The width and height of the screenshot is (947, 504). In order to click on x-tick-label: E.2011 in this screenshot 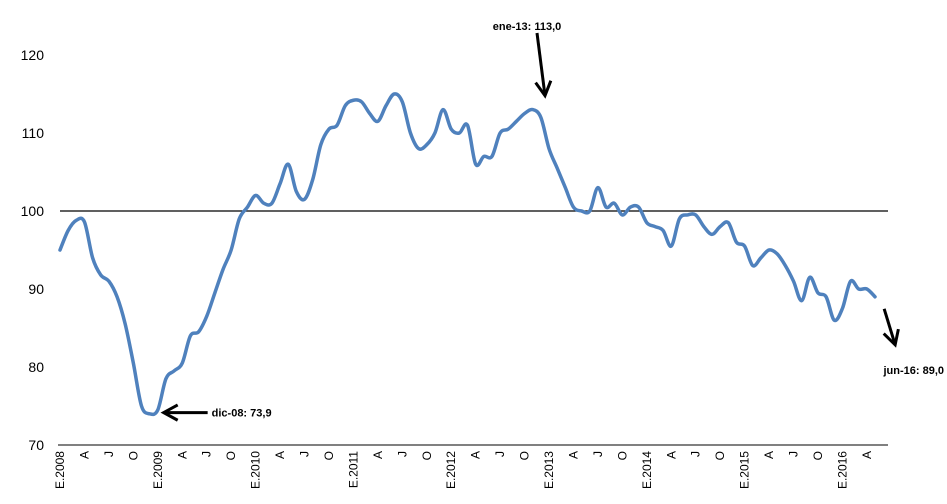, I will do `click(353, 469)`.